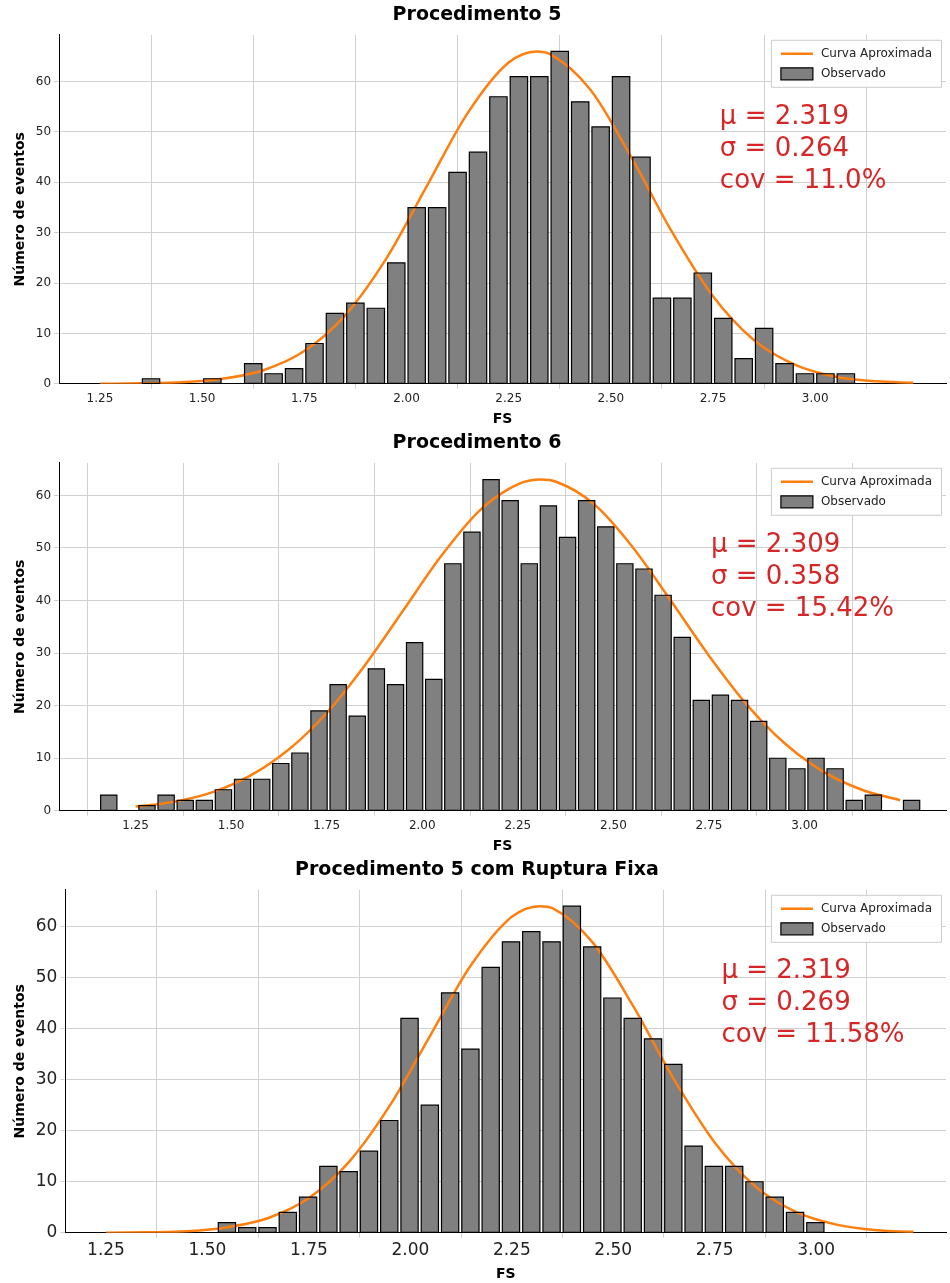 This screenshot has height=1283, width=950. I want to click on annotation: cov = 11.58%, so click(813, 1033).